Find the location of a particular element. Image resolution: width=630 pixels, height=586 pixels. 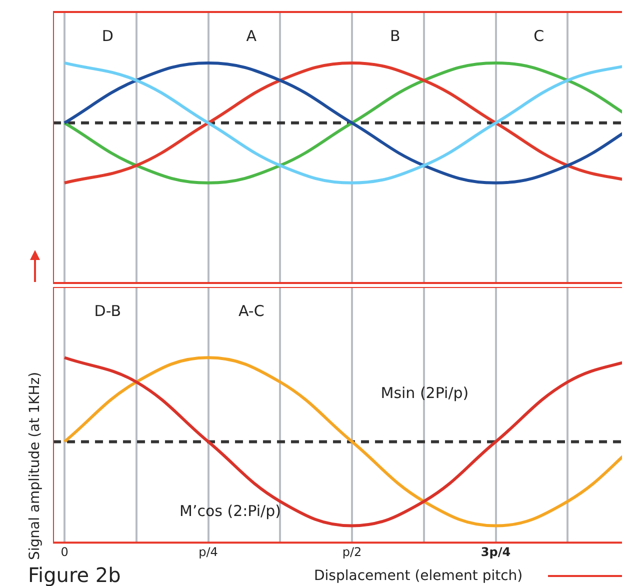

series-label: B is located at coordinates (395, 35).